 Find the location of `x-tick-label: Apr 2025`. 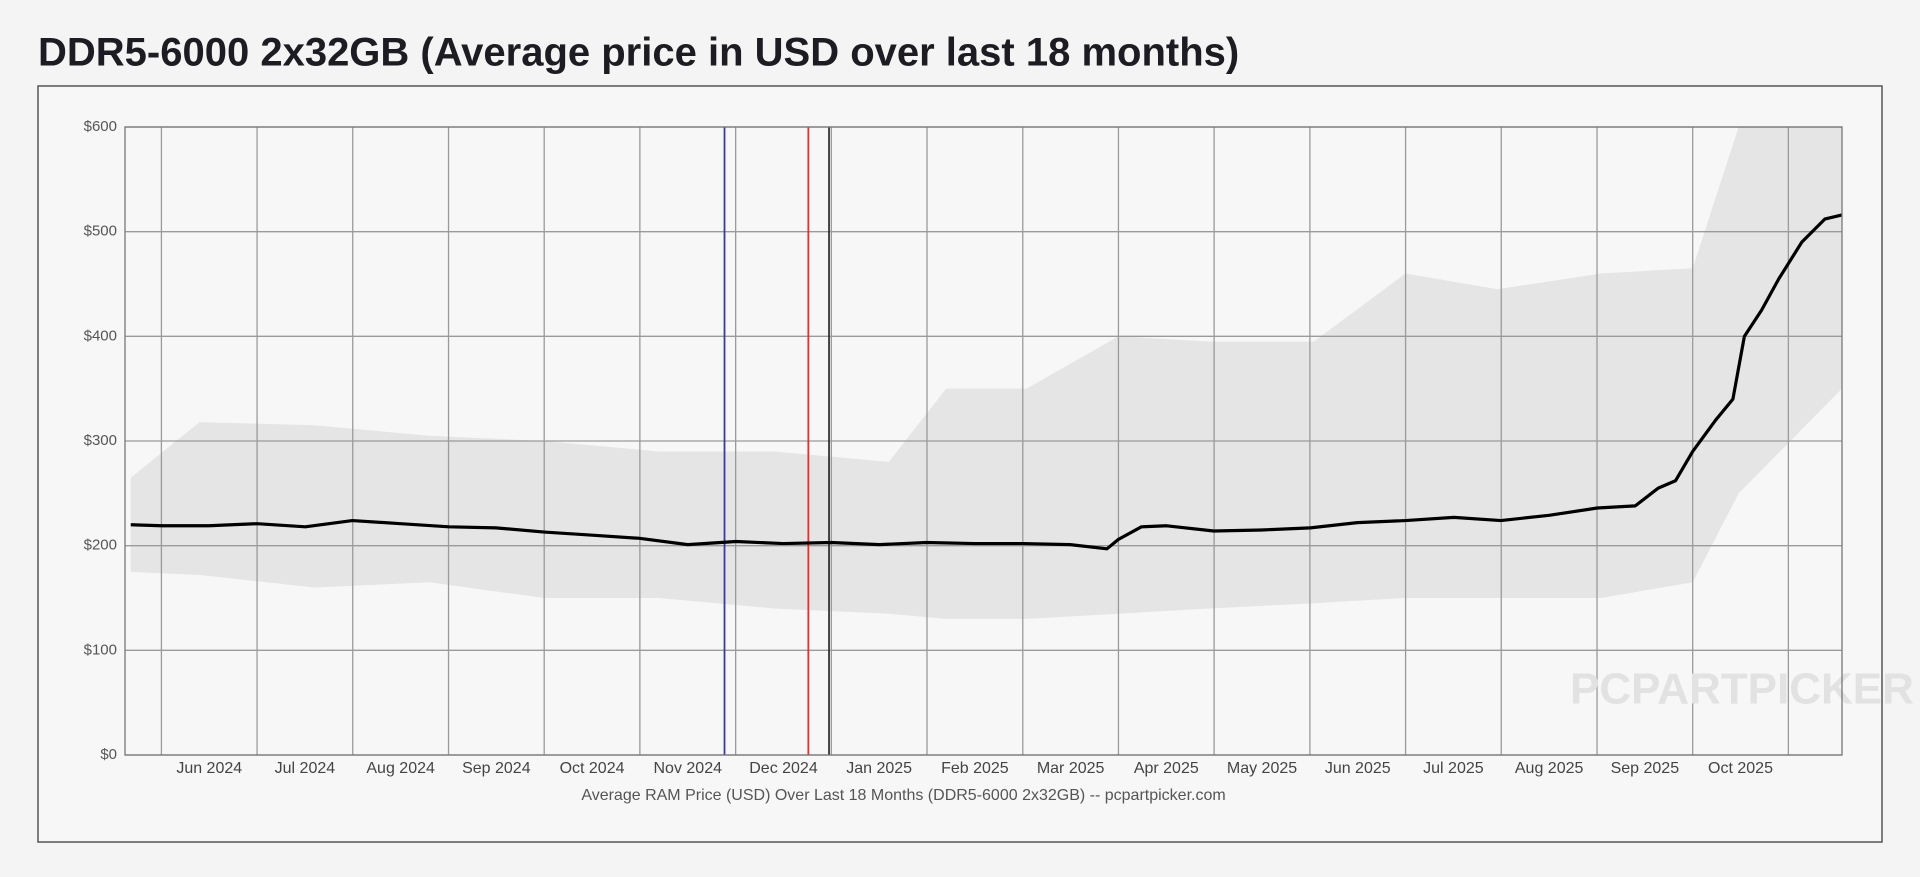

x-tick-label: Apr 2025 is located at coordinates (1166, 768).